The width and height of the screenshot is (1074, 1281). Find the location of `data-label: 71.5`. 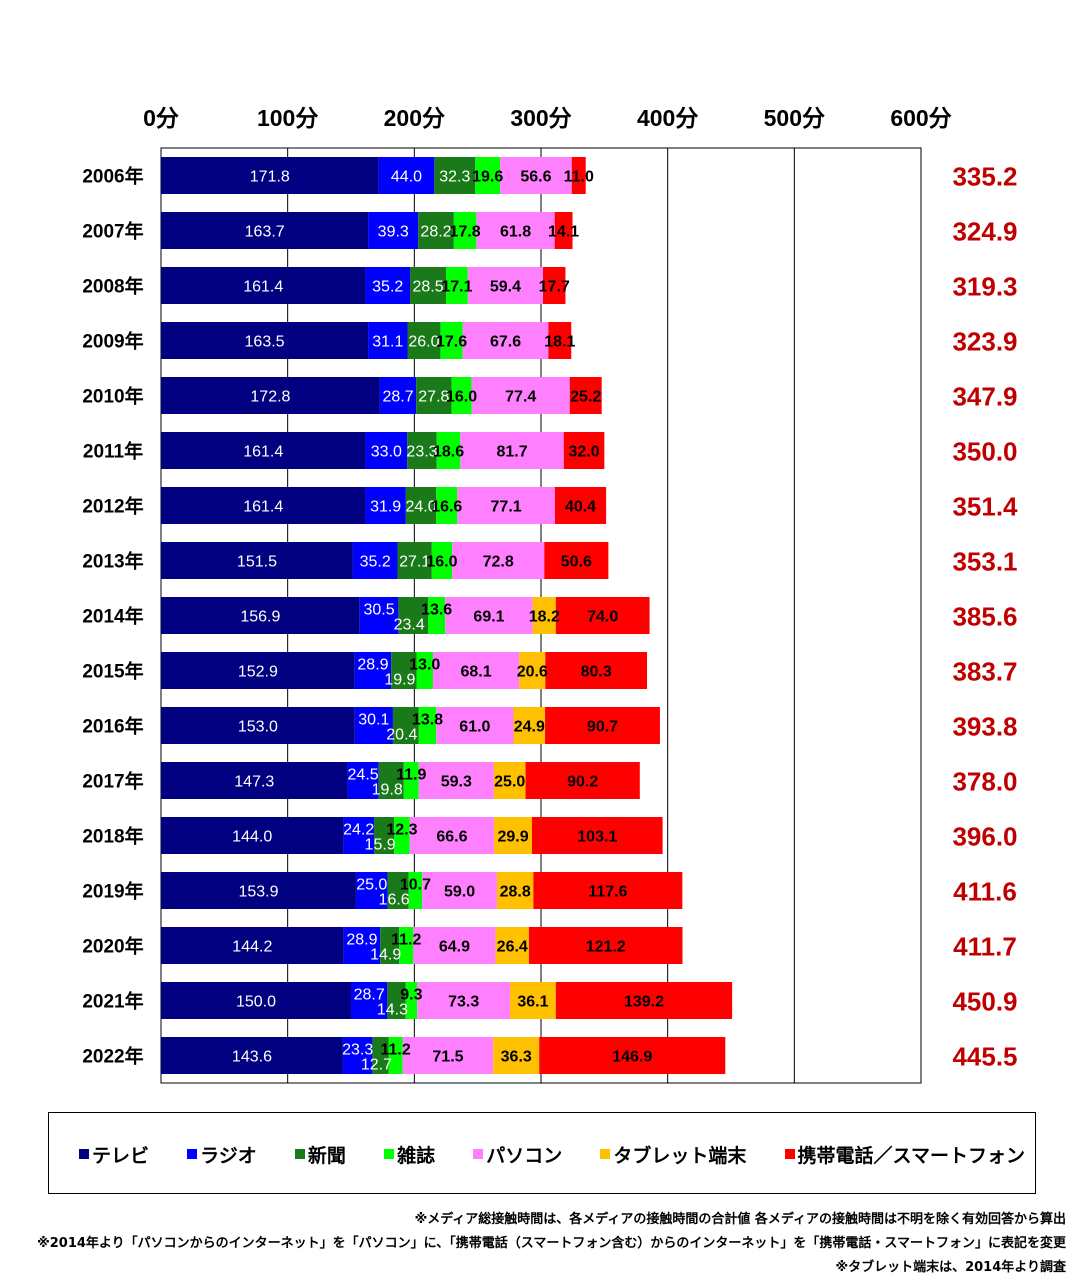

data-label: 71.5 is located at coordinates (447, 1057).